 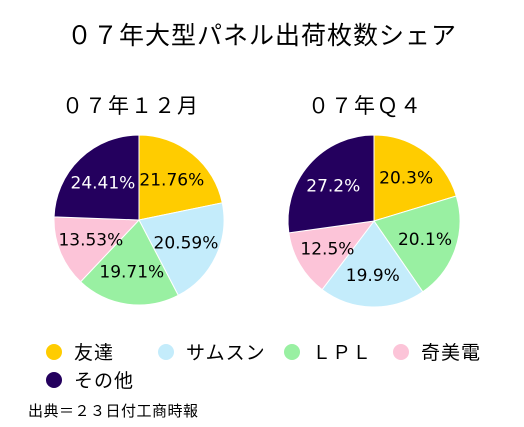 What do you see at coordinates (292, 351) in the screenshot?
I see `legend-swatch-lpl` at bounding box center [292, 351].